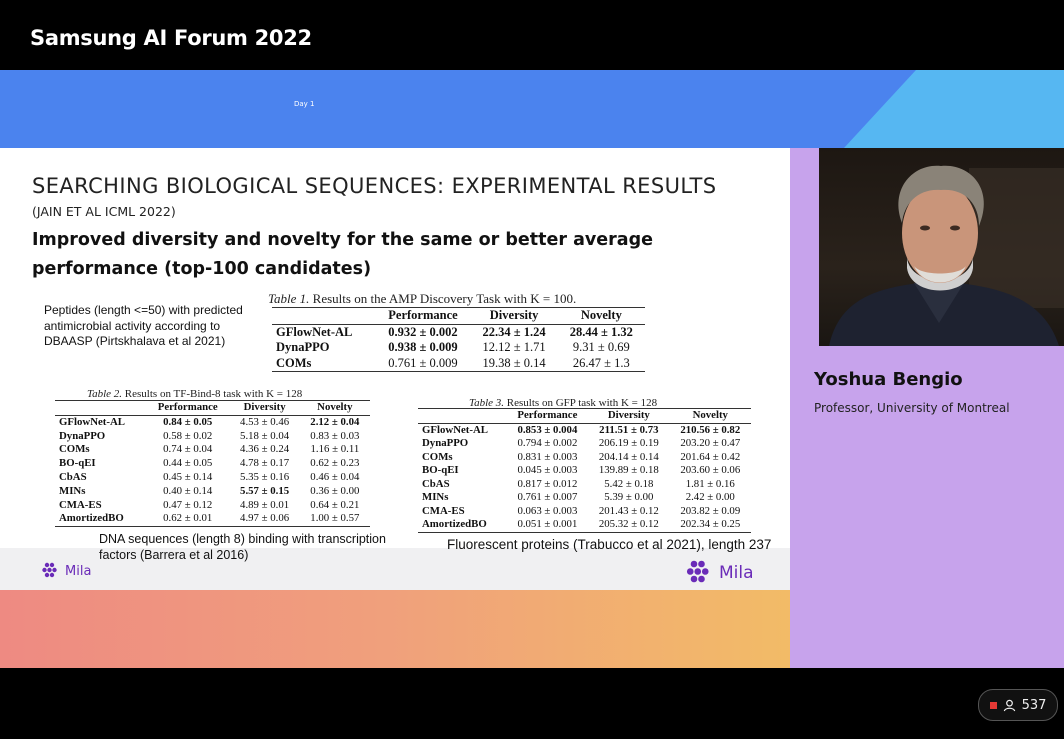 This screenshot has width=1064, height=739. Describe the element at coordinates (584, 498) in the screenshot. I see `table-row: MINs 0.761 ± 0.007 5.39 ± 0.00 2.42 ± 0.00` at that location.